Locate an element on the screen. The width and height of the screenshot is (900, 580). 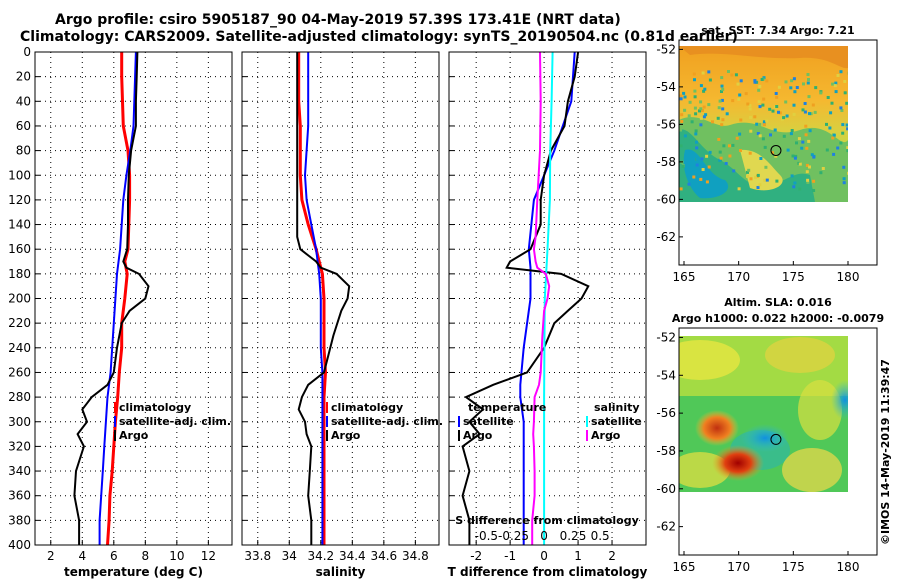
series-line-s-argo is located at coordinates (541, 298).